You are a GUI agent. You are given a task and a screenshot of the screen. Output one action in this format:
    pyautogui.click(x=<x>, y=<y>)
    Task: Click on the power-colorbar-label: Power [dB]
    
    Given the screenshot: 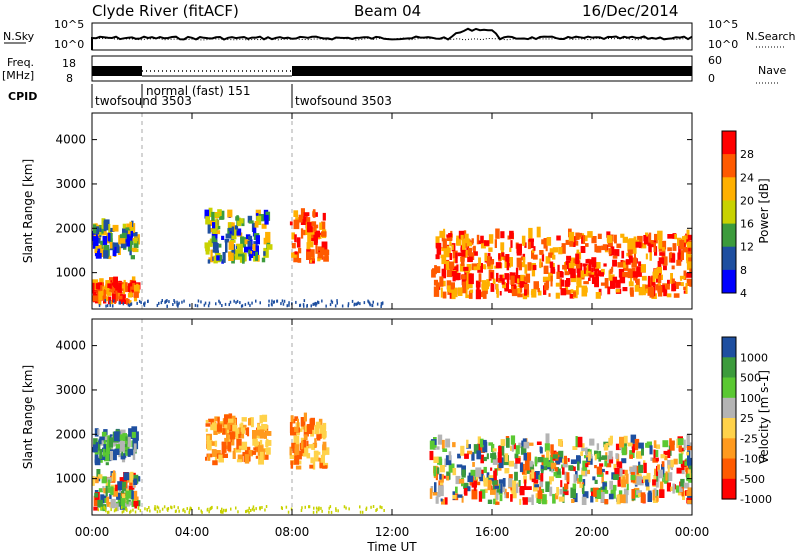 What is the action you would take?
    pyautogui.click(x=764, y=210)
    